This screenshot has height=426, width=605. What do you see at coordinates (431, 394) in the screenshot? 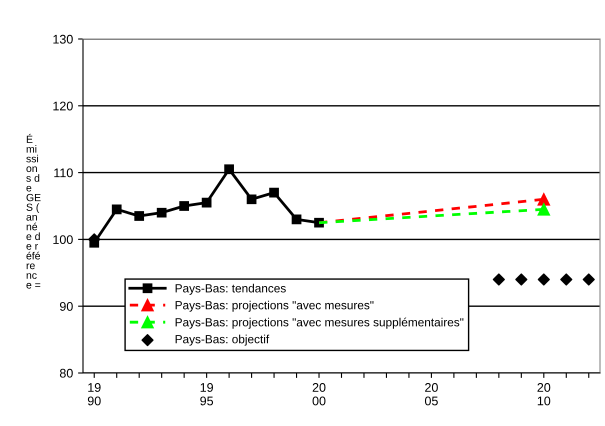
I see `x-tick-label: 20 05` at bounding box center [431, 394].